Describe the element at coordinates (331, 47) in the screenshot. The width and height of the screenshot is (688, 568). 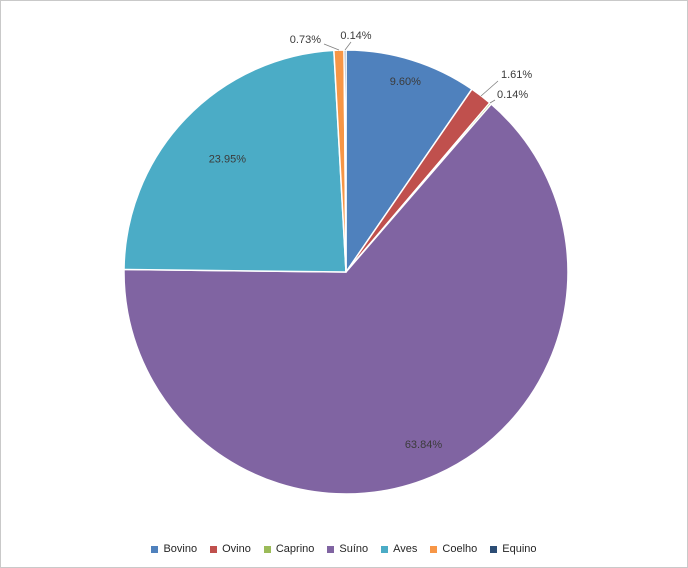
I see `leader-line-coelho` at that location.